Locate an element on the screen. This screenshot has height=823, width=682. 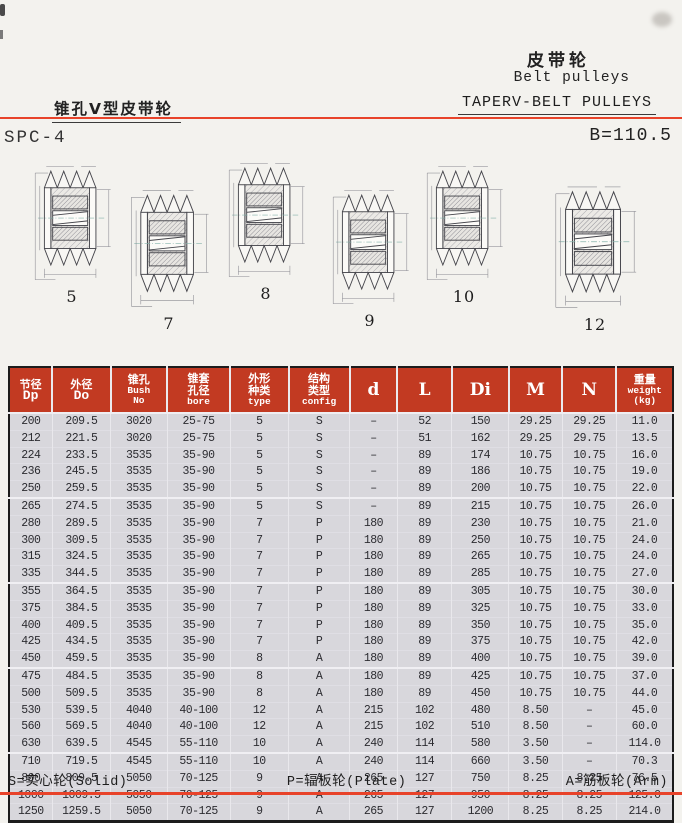
cell: 8 is located at coordinates (260, 693).